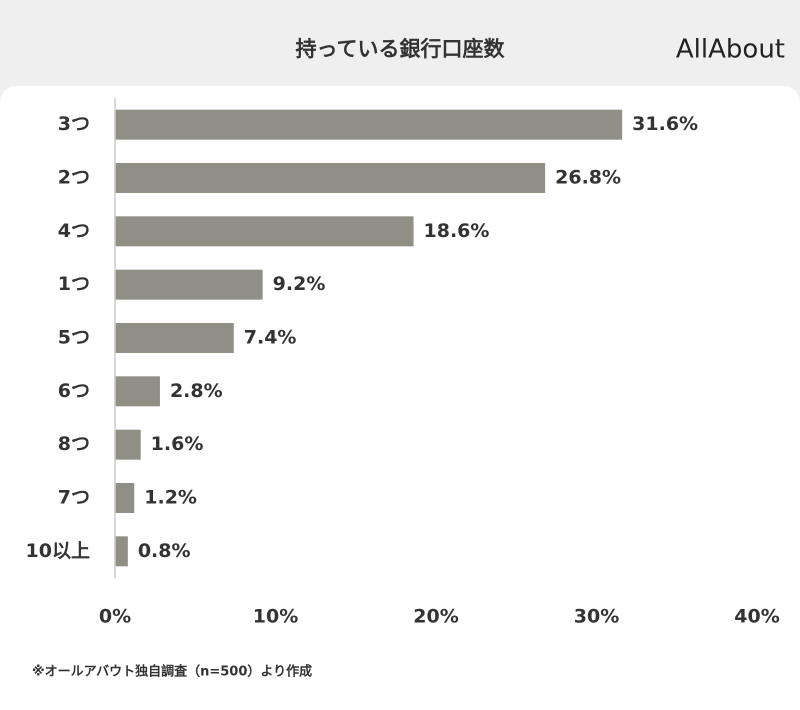  I want to click on value-label: 2.8%, so click(196, 391).